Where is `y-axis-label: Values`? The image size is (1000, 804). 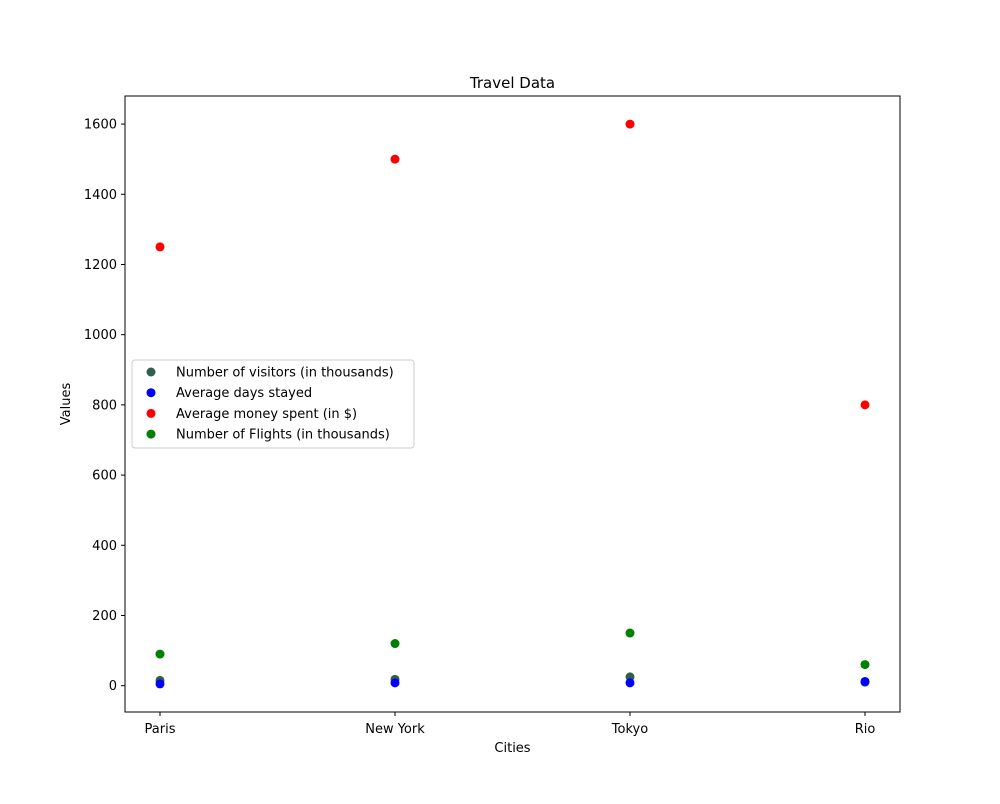
y-axis-label: Values is located at coordinates (66, 404).